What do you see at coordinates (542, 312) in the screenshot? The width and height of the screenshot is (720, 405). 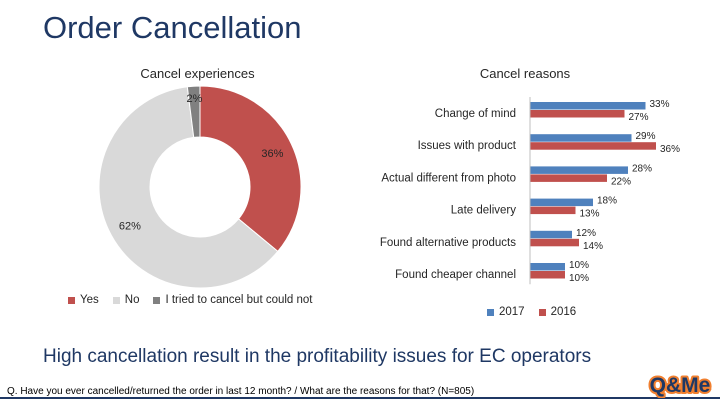 I see `legend-swatch-2016` at bounding box center [542, 312].